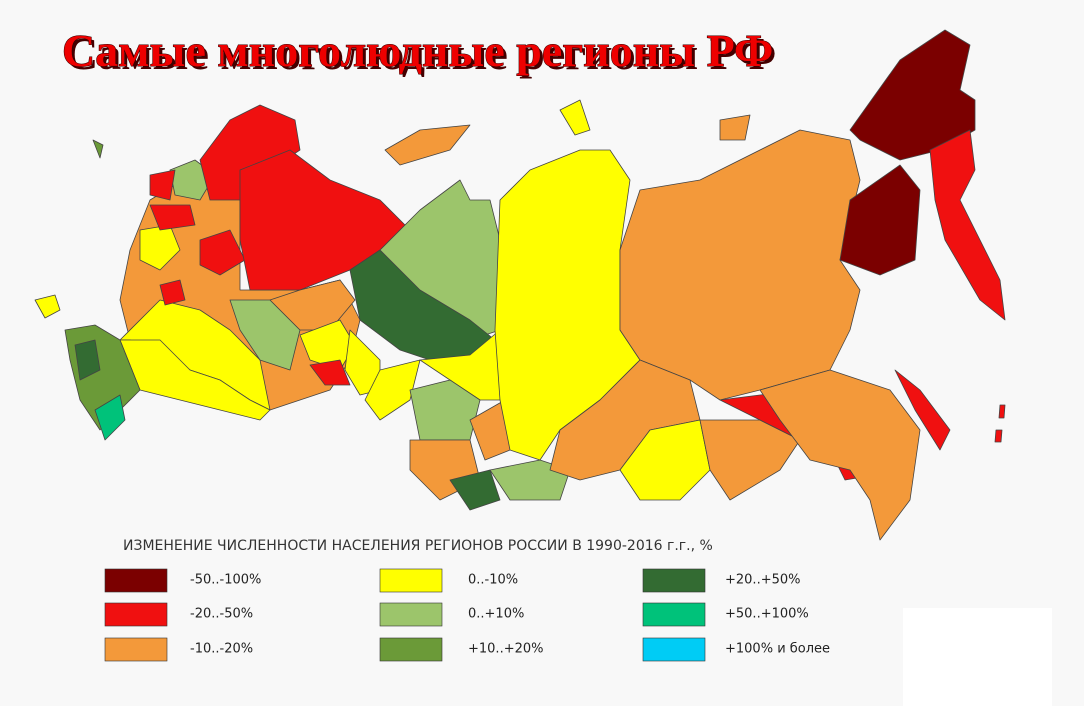 The height and width of the screenshot is (706, 1084). I want to click on blank-panel, so click(977, 657).